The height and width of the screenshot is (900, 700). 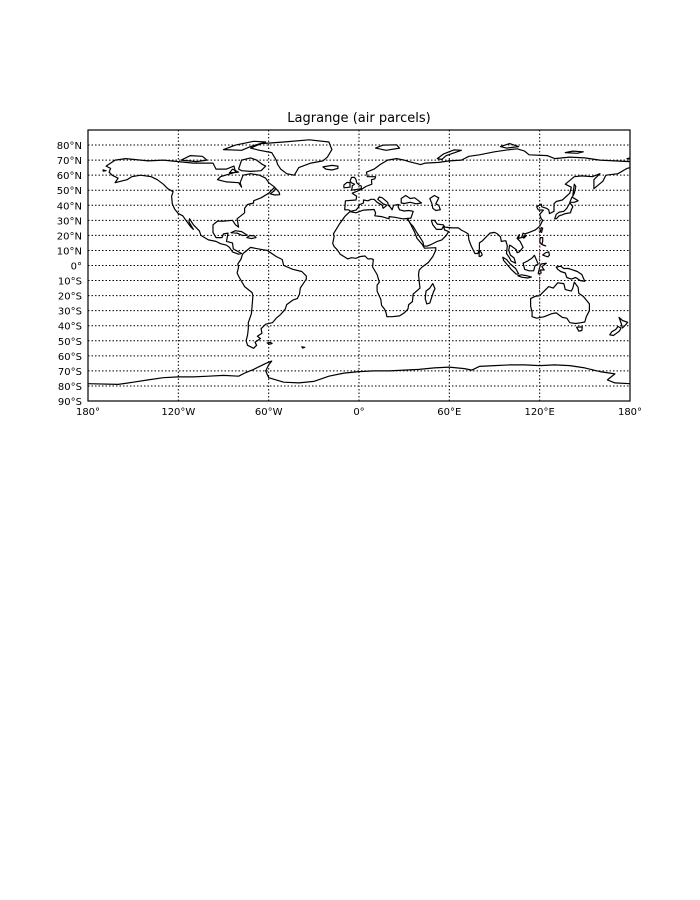 What do you see at coordinates (269, 412) in the screenshot?
I see `lon-tick-label: 60°W` at bounding box center [269, 412].